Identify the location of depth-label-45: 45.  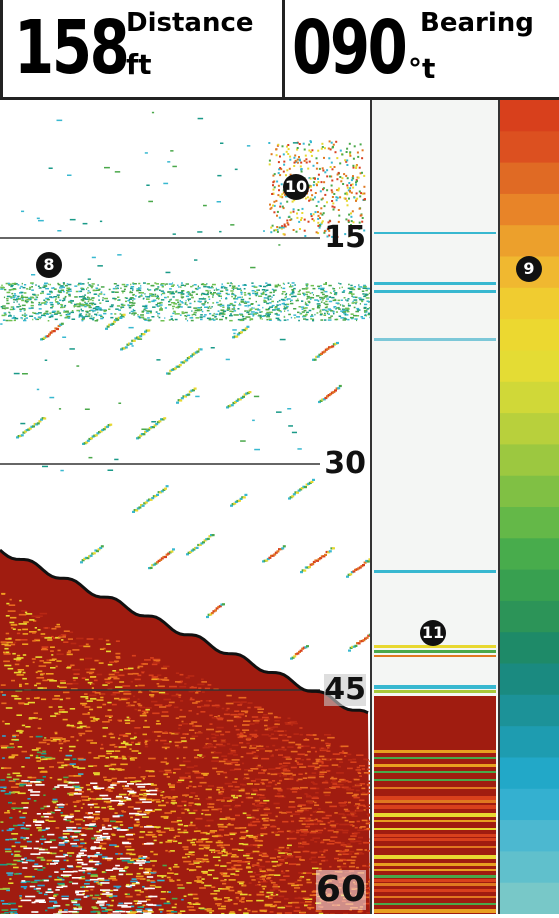
(345, 690).